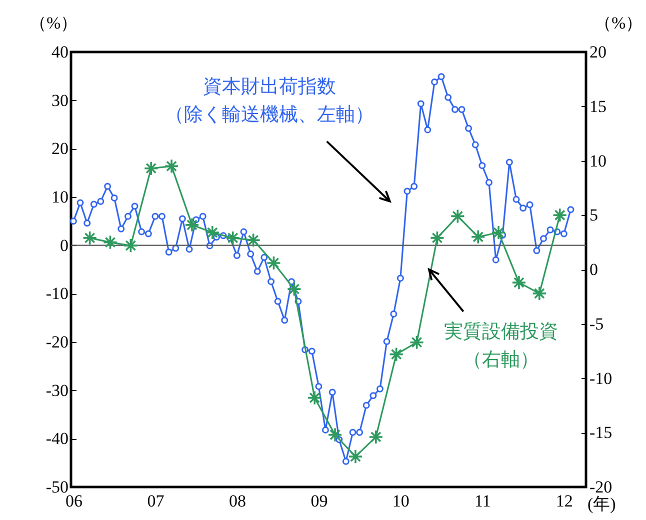 The width and height of the screenshot is (646, 520). Describe the element at coordinates (501, 345) in the screenshot. I see `series-label: 実質設備投資（右軸）` at that location.